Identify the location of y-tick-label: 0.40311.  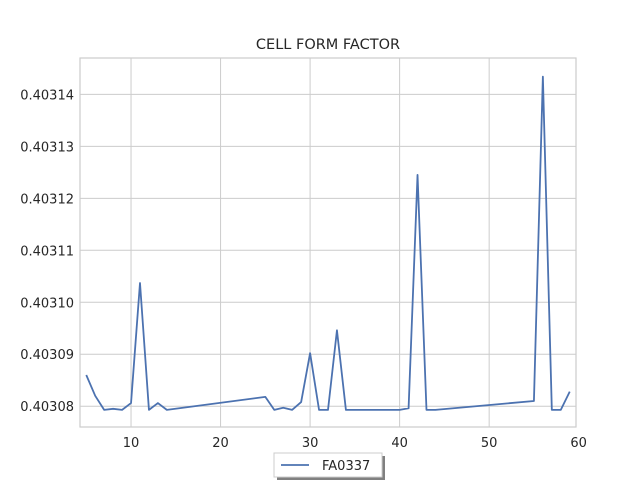
(47, 251).